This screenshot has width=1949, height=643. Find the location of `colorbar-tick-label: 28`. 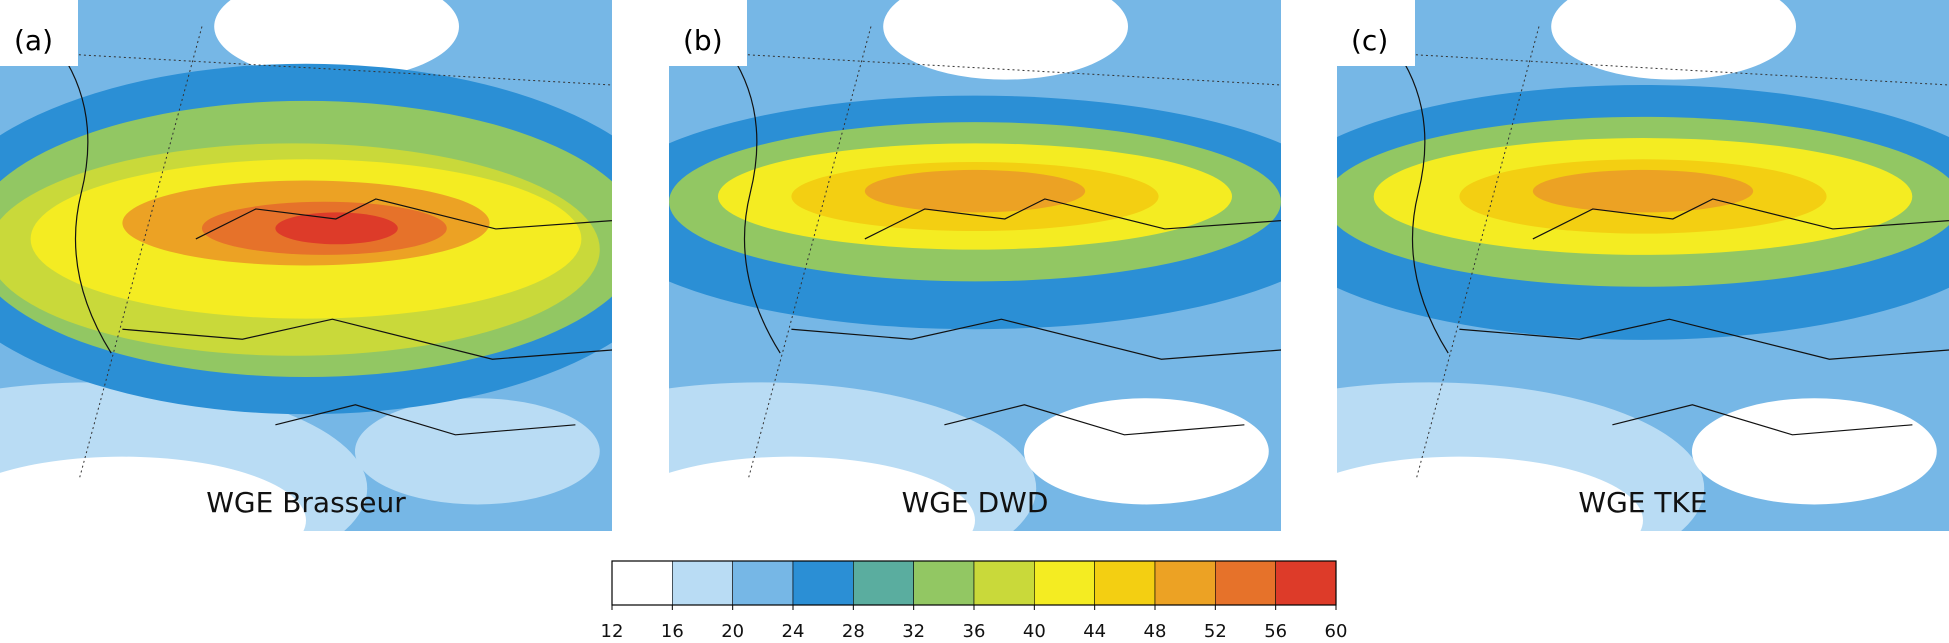

colorbar-tick-label: 28 is located at coordinates (853, 631).